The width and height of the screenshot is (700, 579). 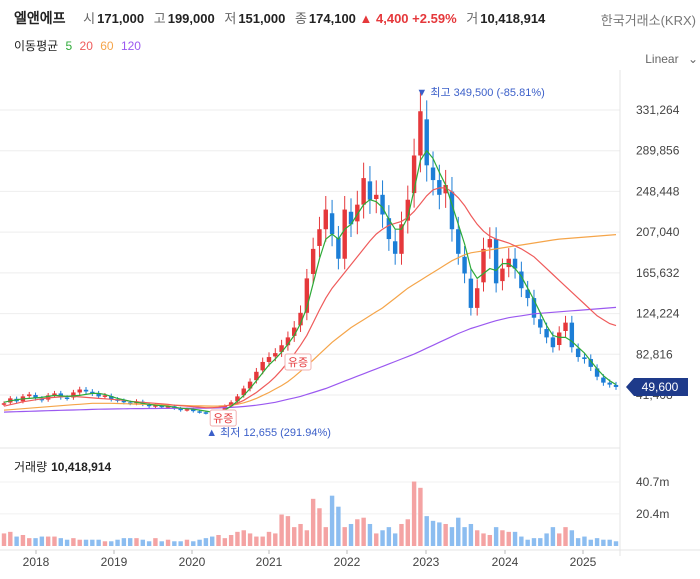 I want to click on x-tick-label: 2020, so click(x=192, y=562).